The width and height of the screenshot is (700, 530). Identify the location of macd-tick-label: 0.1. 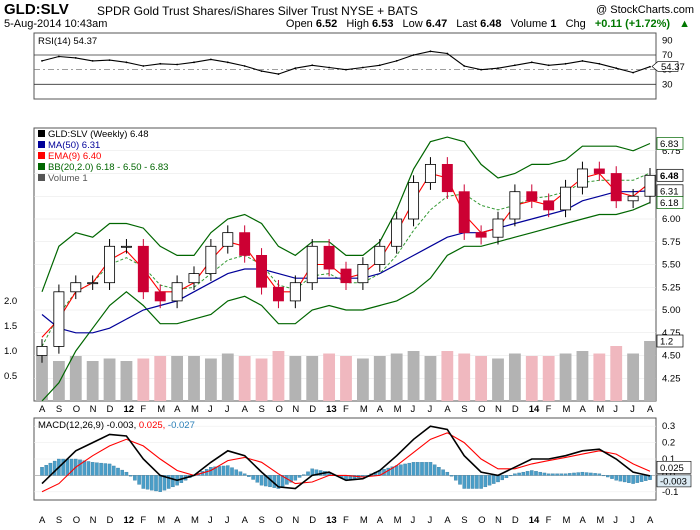
(668, 459).